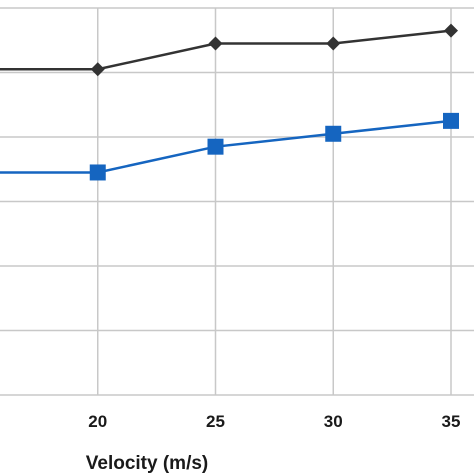 The image size is (474, 474). Describe the element at coordinates (97, 421) in the screenshot. I see `x-tick-label-0: 20` at that location.